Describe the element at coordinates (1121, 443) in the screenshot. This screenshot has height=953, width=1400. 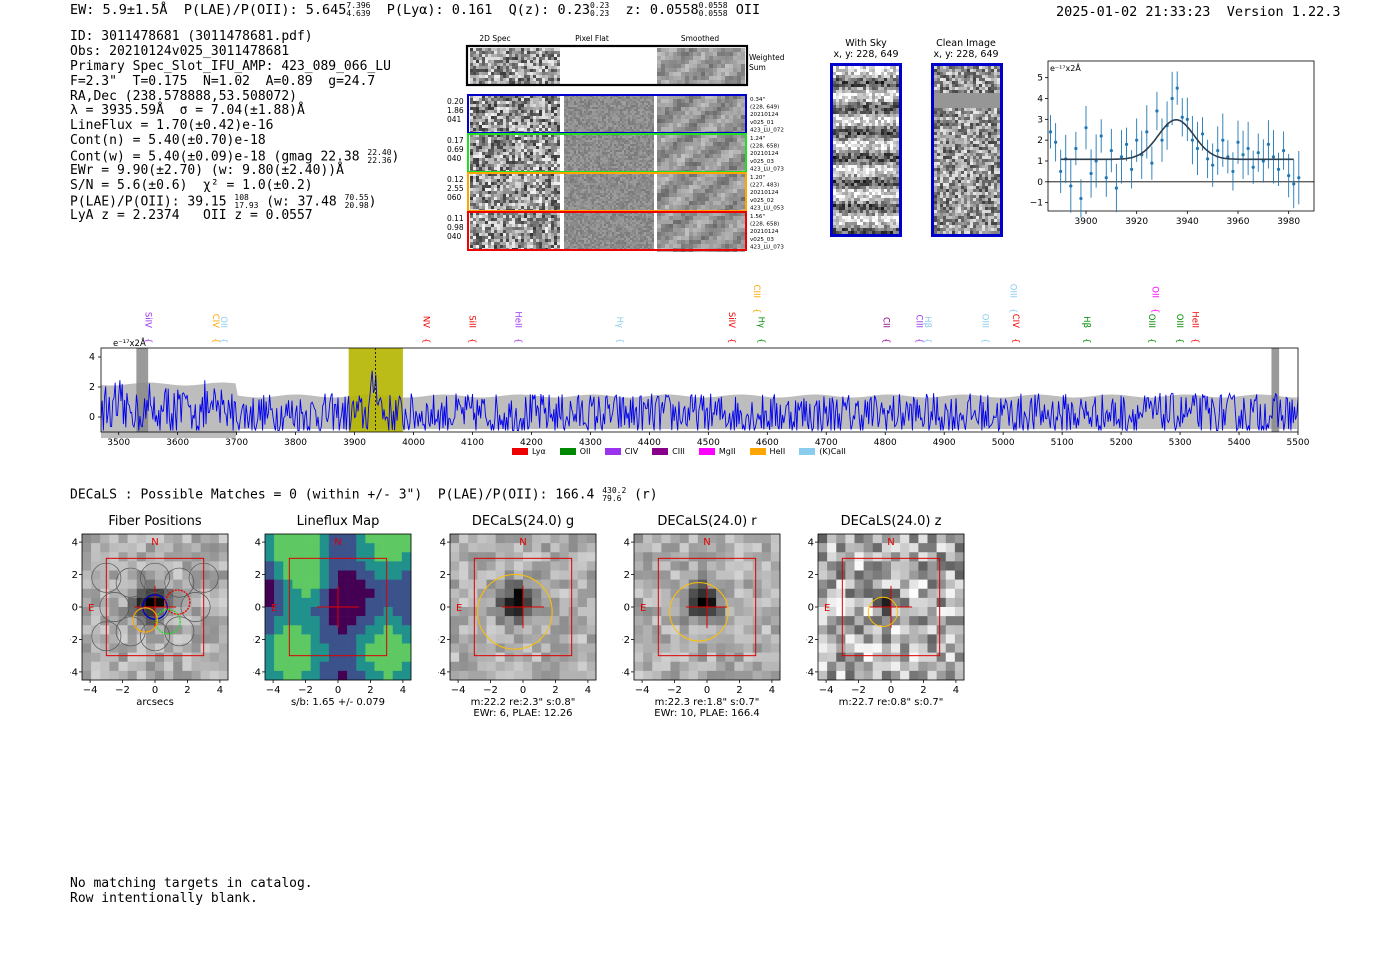
I see `x-tick-label: 5200` at that location.